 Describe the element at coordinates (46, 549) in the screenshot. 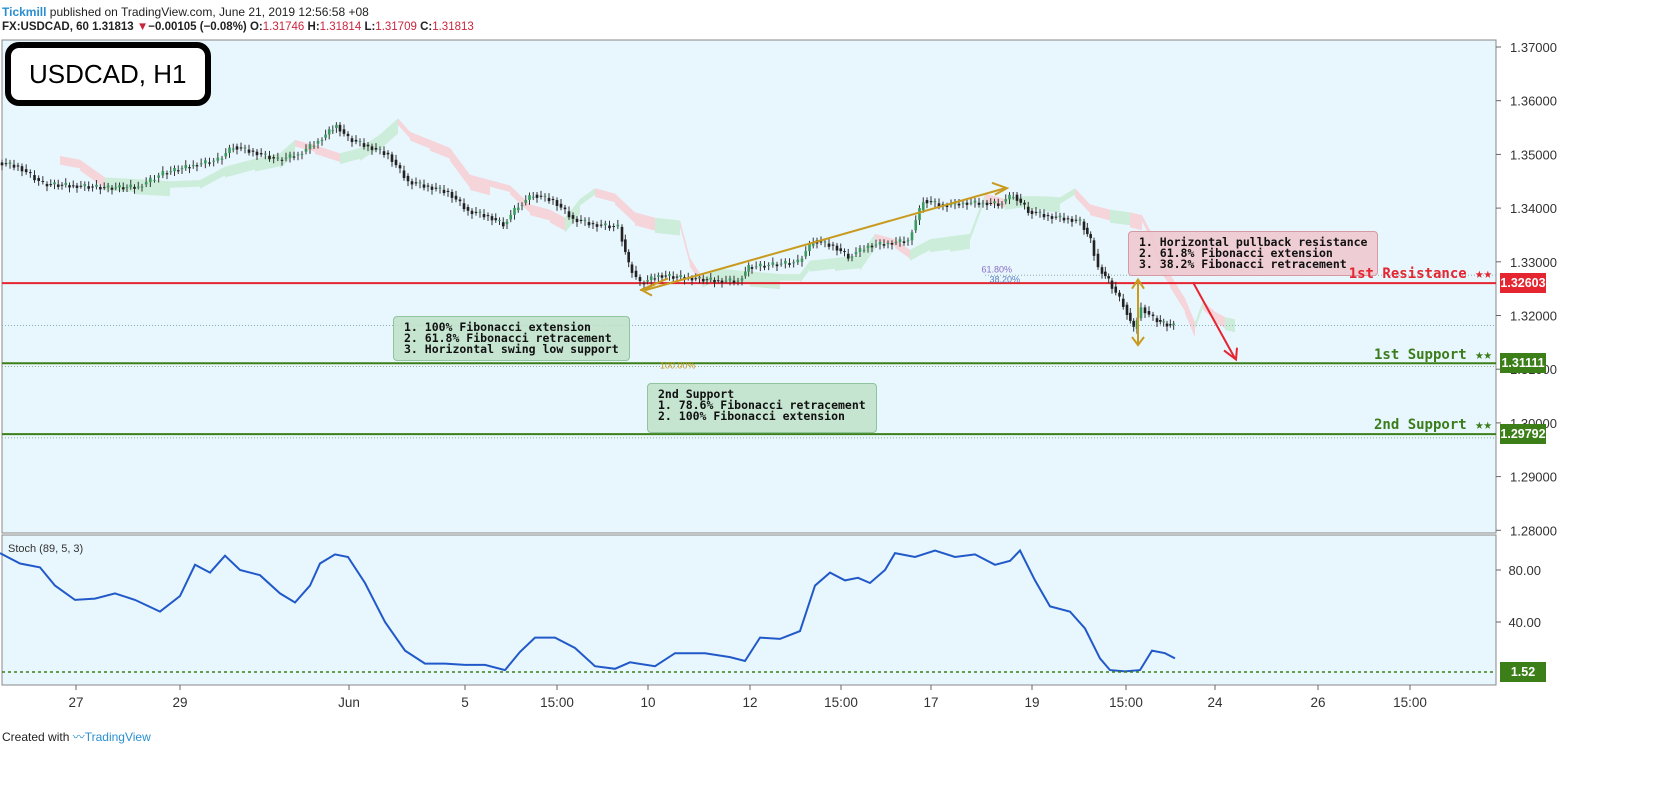

I see `stoch-label: Stoch (89, 5, 3)` at that location.